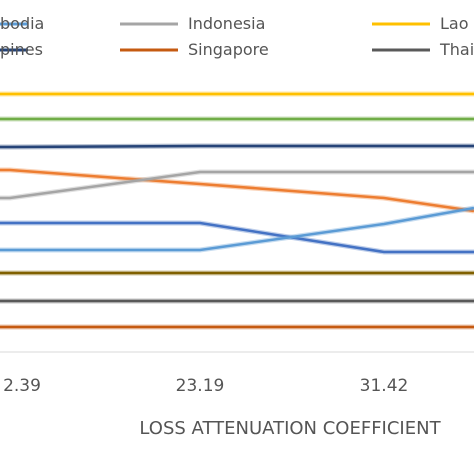 The height and width of the screenshot is (474, 474). I want to click on x-tick-label: 31.42, so click(384, 386).